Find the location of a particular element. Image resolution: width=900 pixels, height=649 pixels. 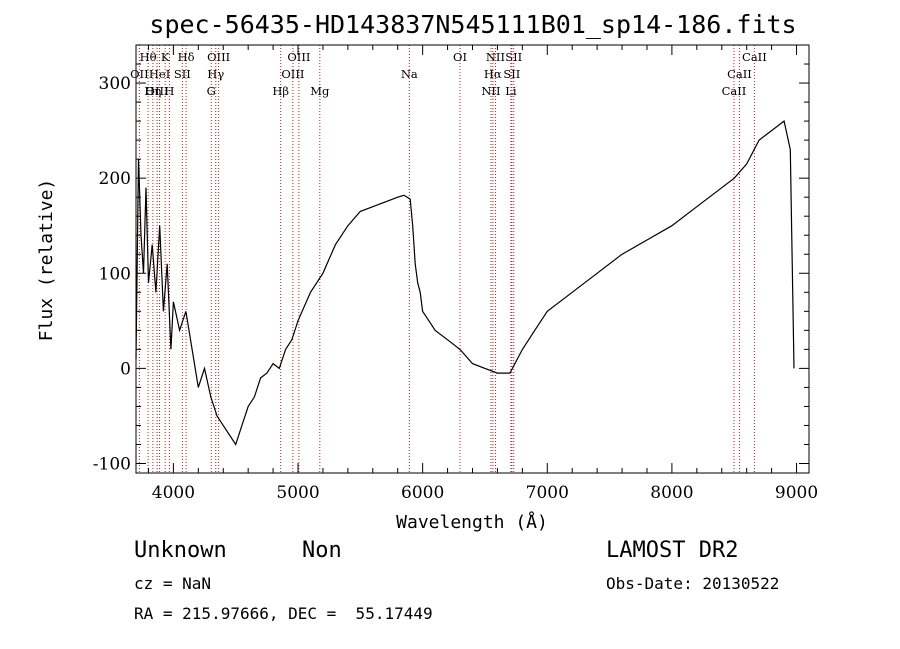

x-tick-label-8000: 8000 is located at coordinates (671, 493).